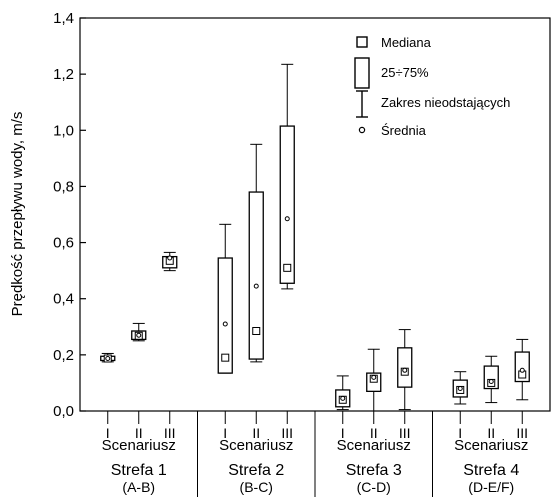 Image resolution: width=560 pixels, height=497 pixels. What do you see at coordinates (491, 470) in the screenshot?
I see `group-label: Strefa 4` at bounding box center [491, 470].